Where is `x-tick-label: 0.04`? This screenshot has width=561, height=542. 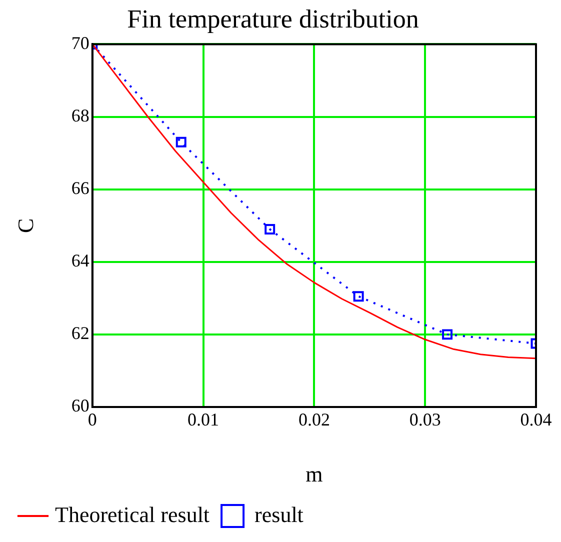 x-tick-label: 0.04 is located at coordinates (536, 420).